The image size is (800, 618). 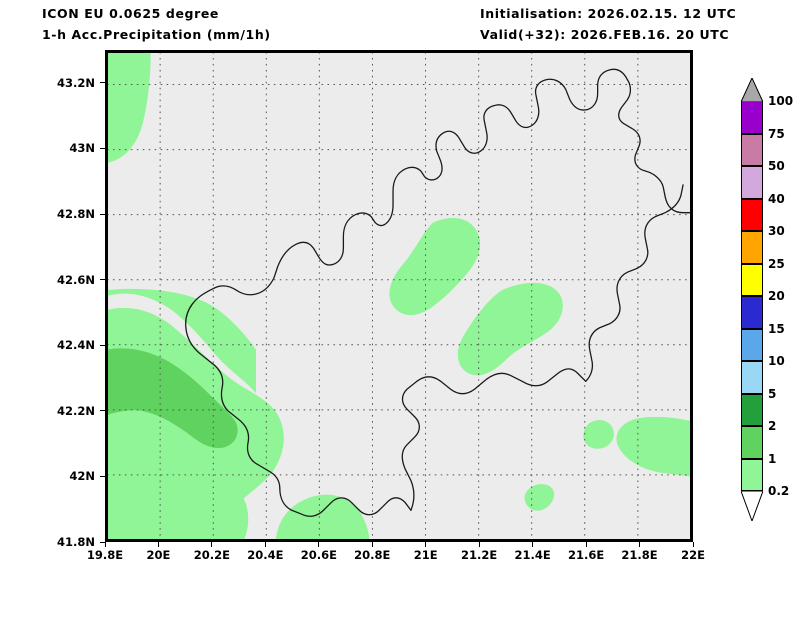 What do you see at coordinates (435, 266) in the screenshot?
I see `precip-area-central` at bounding box center [435, 266].